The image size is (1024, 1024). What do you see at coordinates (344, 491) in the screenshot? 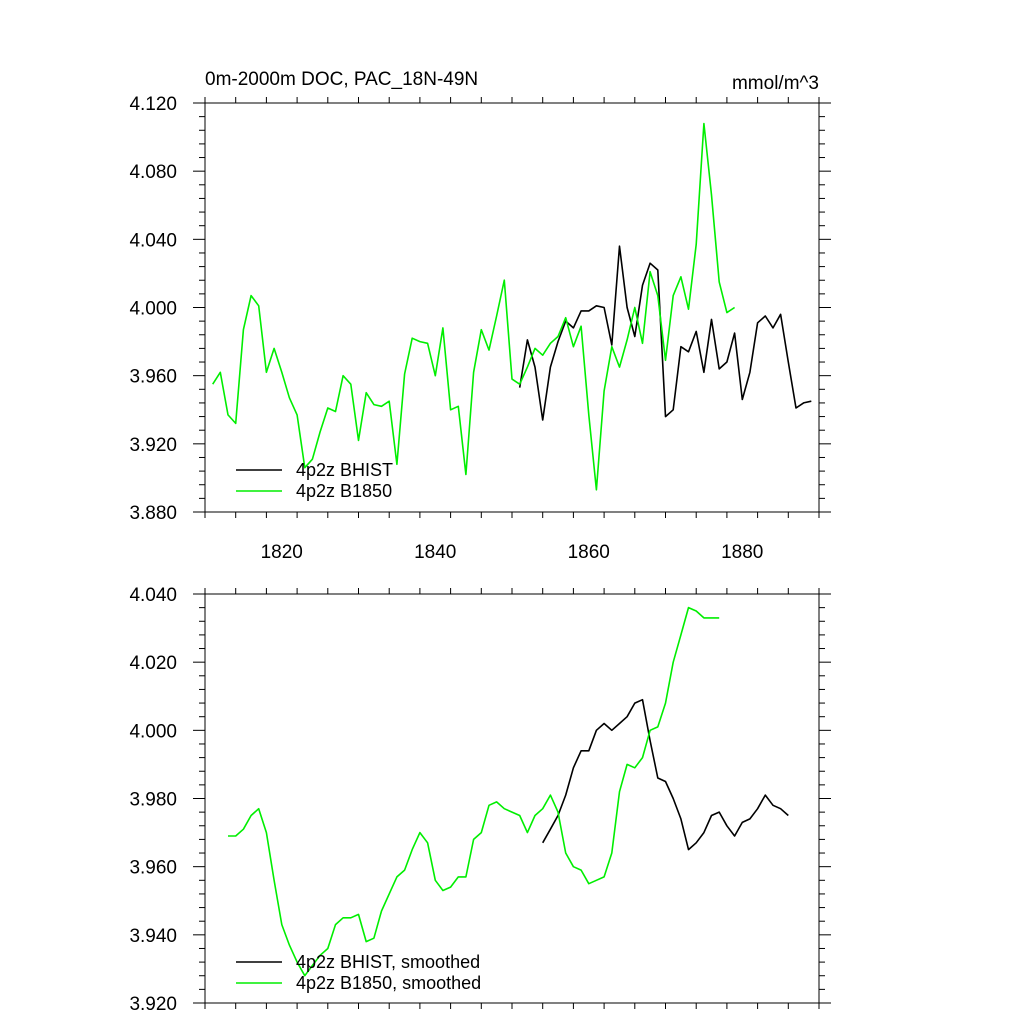
I see `legend-label: 4p2z B1850` at bounding box center [344, 491].